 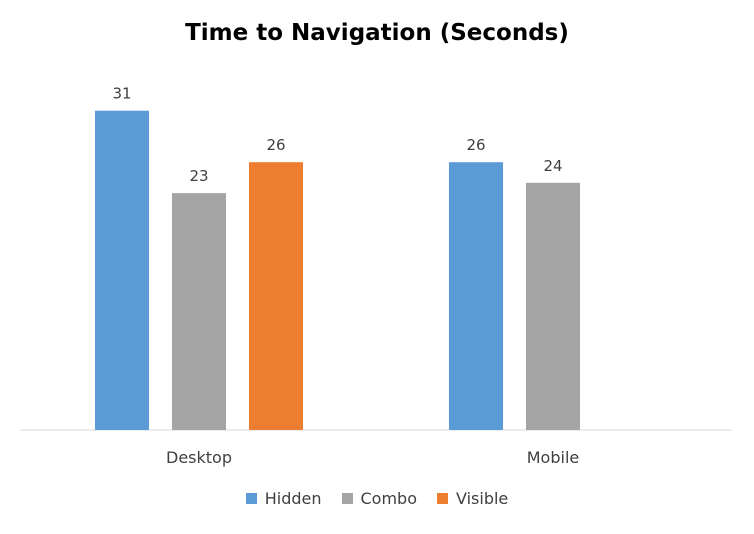 What do you see at coordinates (476, 296) in the screenshot?
I see `bar-hidden-mobile` at bounding box center [476, 296].